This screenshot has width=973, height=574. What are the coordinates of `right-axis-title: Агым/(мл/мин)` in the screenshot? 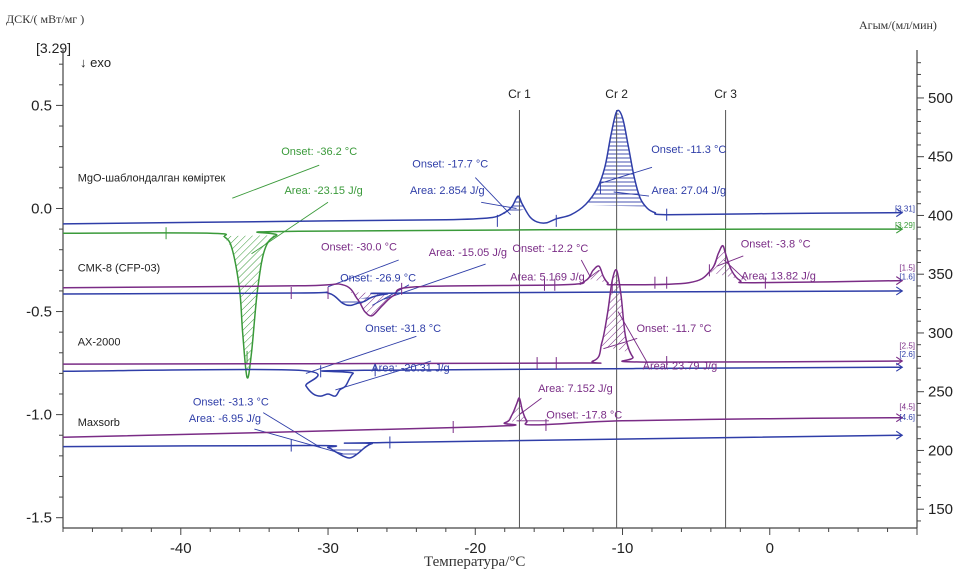 It's located at (898, 25).